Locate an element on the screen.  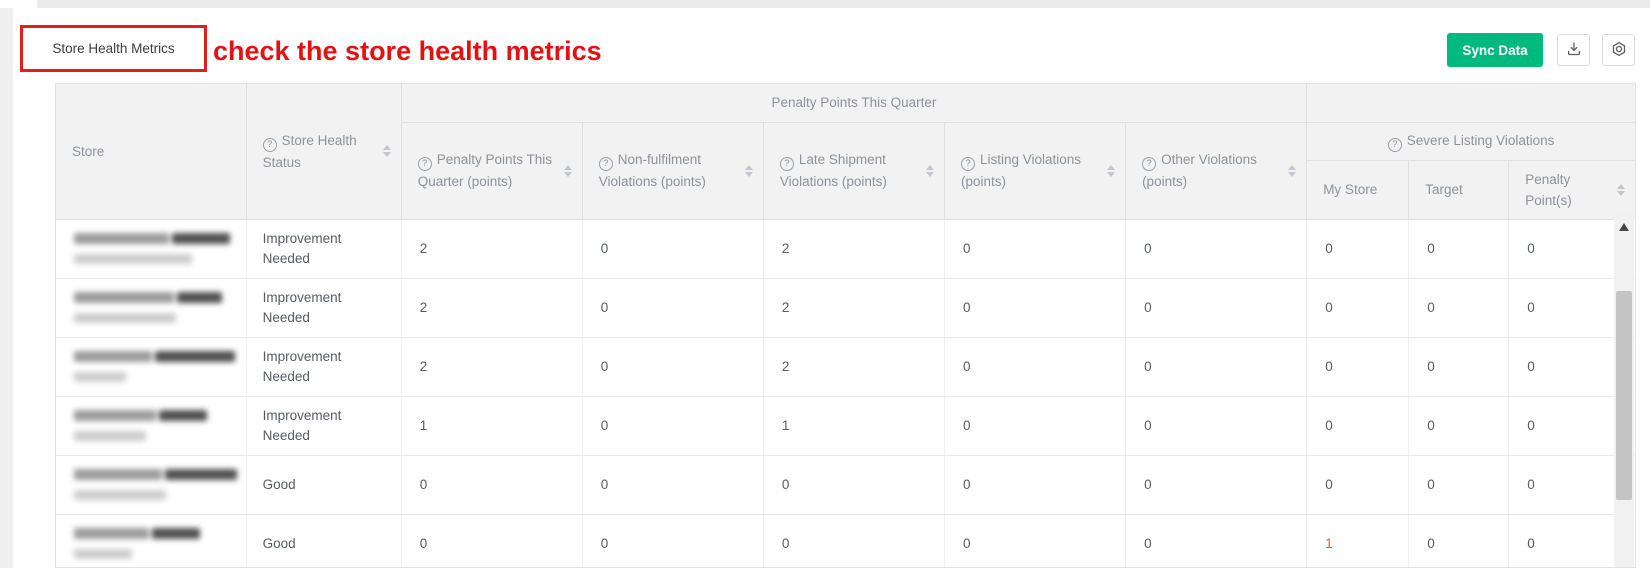
table-row: Good 0 0 0 0 0 1 0 0 is located at coordinates (845, 540).